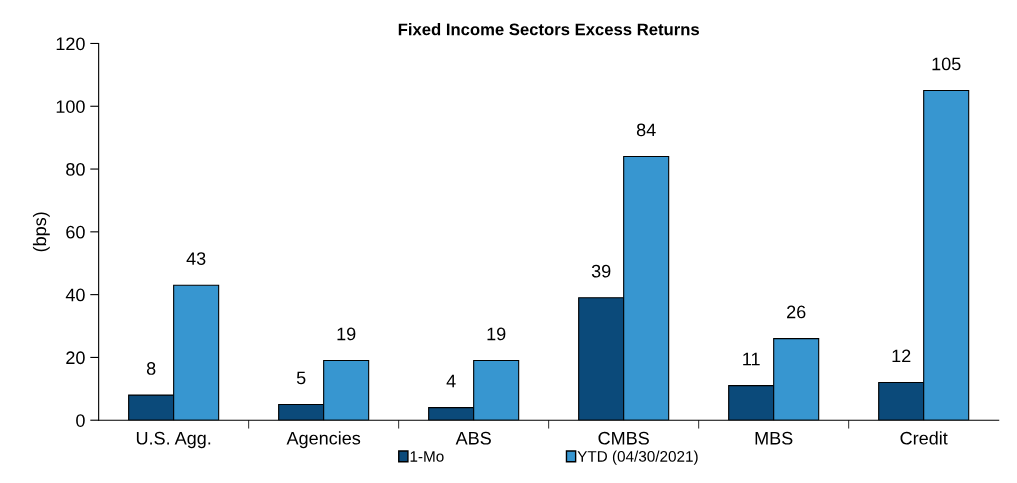  Describe the element at coordinates (646, 130) in the screenshot. I see `data-label: 84` at that location.